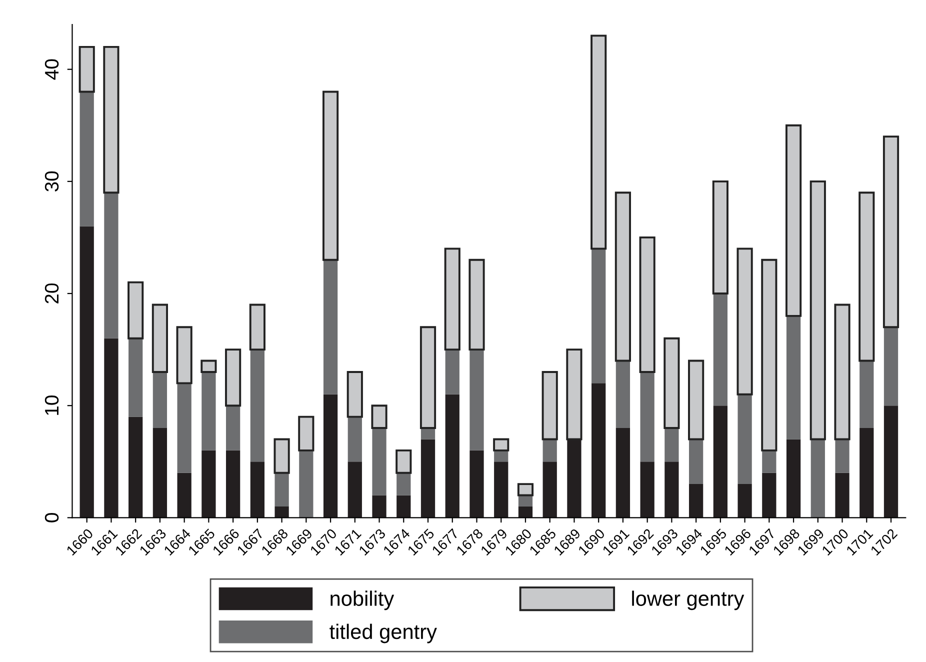  Describe the element at coordinates (51, 181) in the screenshot. I see `y-tick-label: 30` at that location.